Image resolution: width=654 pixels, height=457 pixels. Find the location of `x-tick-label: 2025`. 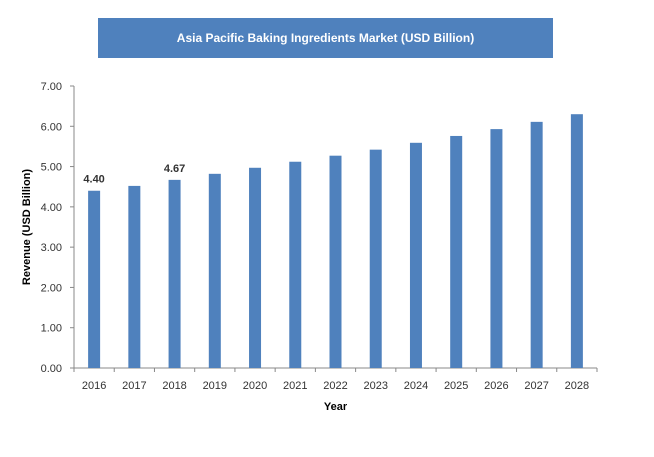

x-tick-label: 2025 is located at coordinates (456, 386).